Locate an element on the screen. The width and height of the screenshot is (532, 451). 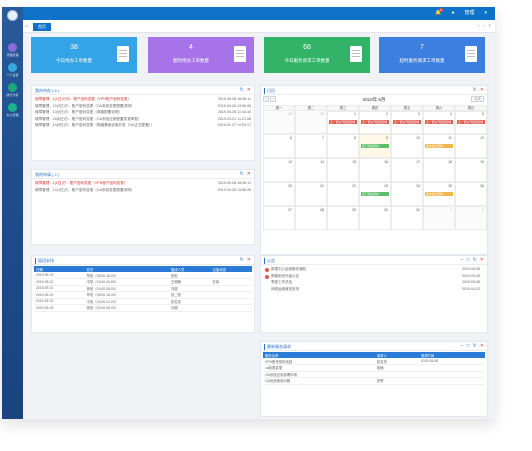
calendar-day: 2 is located at coordinates (471, 218).